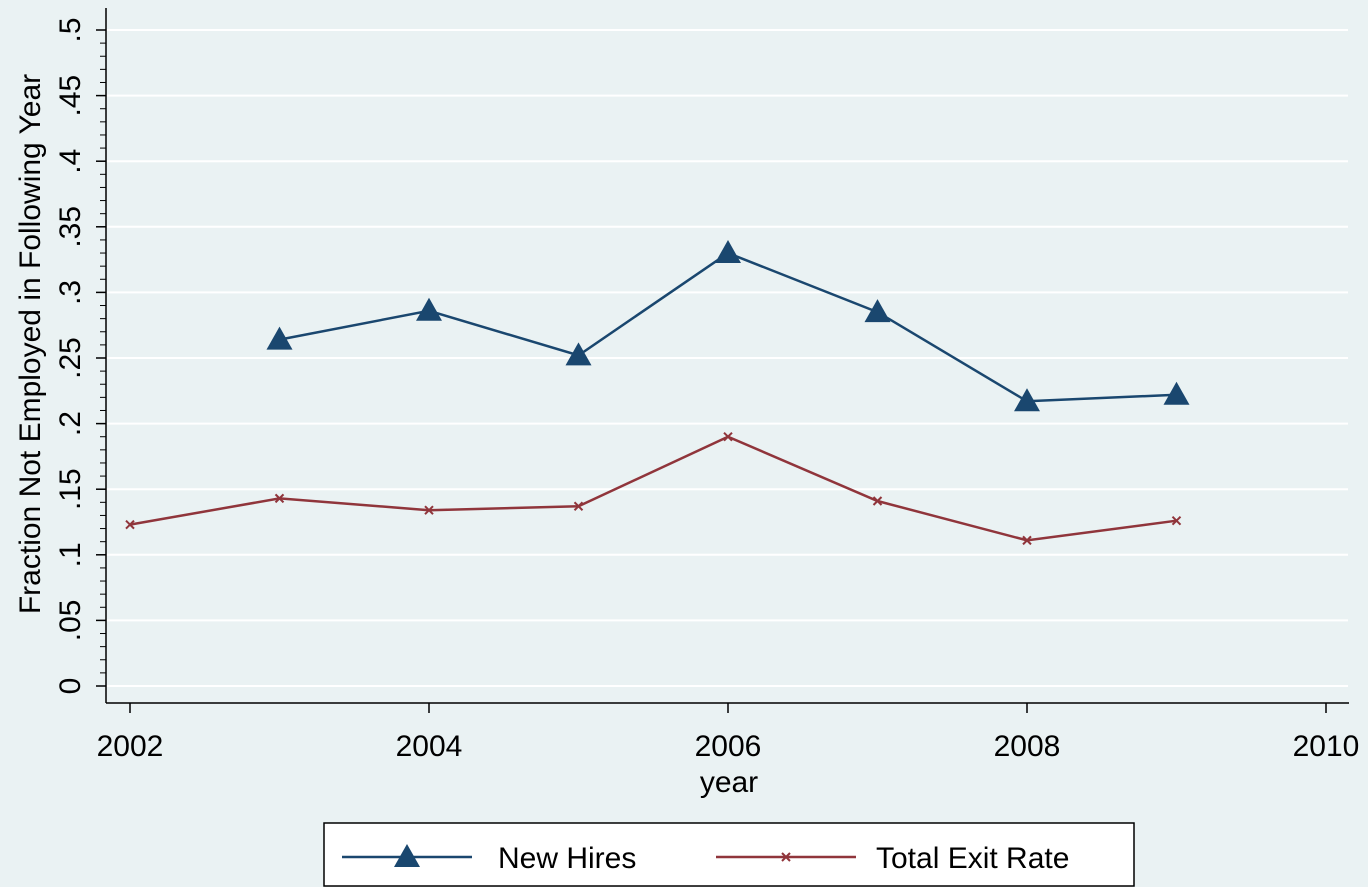 The width and height of the screenshot is (1368, 887). What do you see at coordinates (70, 423) in the screenshot?
I see `y-tick-label: .2` at bounding box center [70, 423].